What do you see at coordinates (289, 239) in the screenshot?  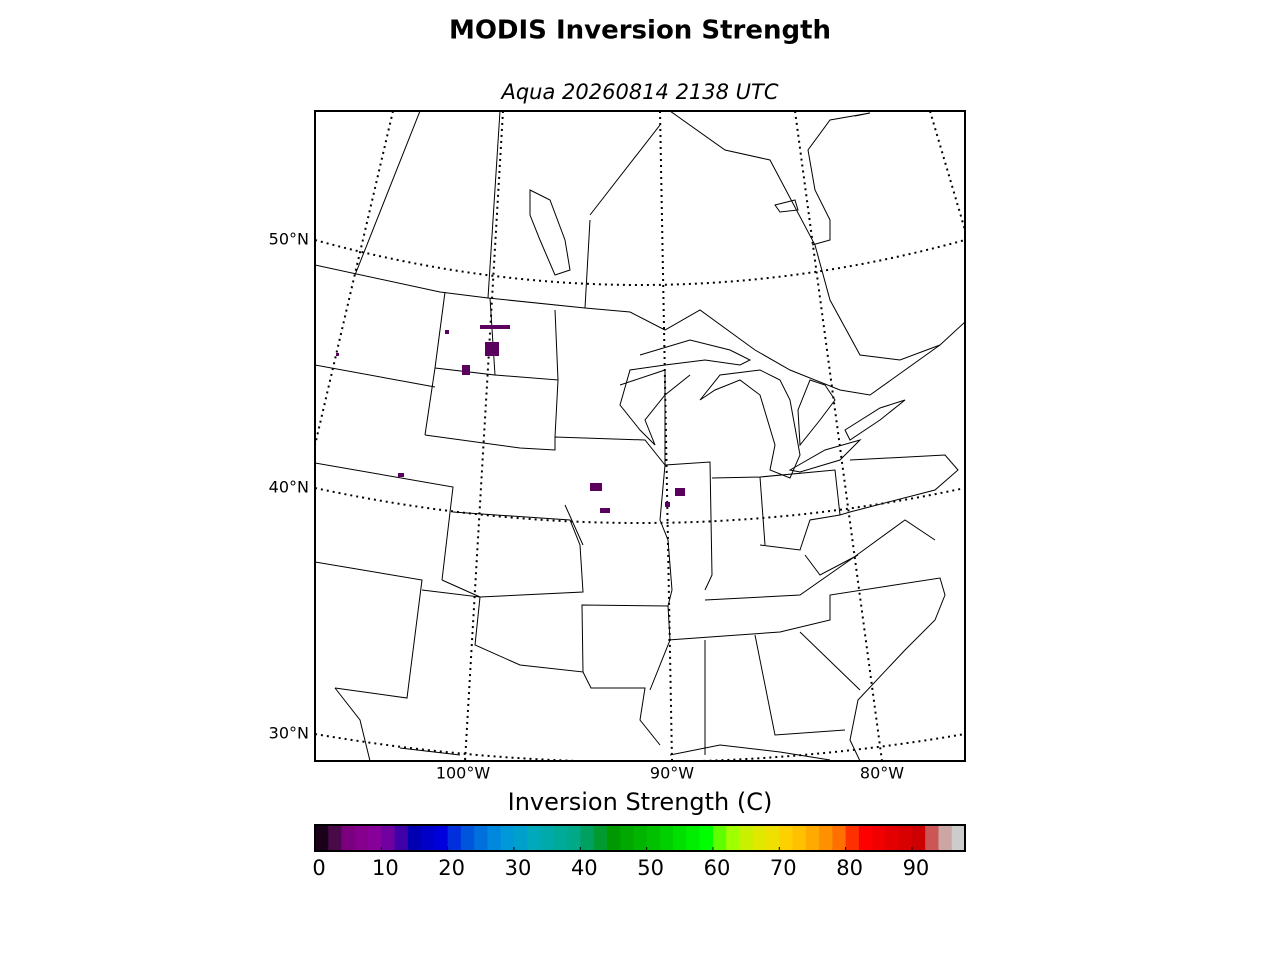 I see `lat-label: 50°N` at bounding box center [289, 239].